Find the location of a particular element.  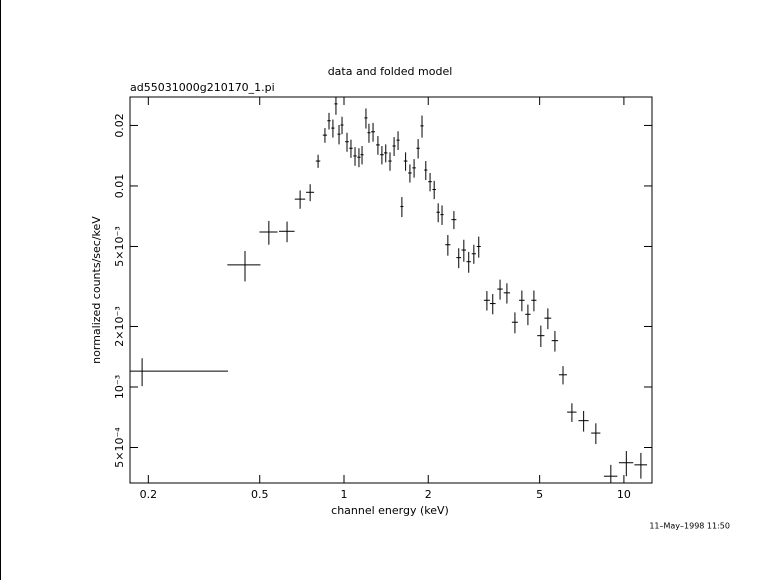

timestamp: 11–May–1998 11:50 is located at coordinates (689, 526).